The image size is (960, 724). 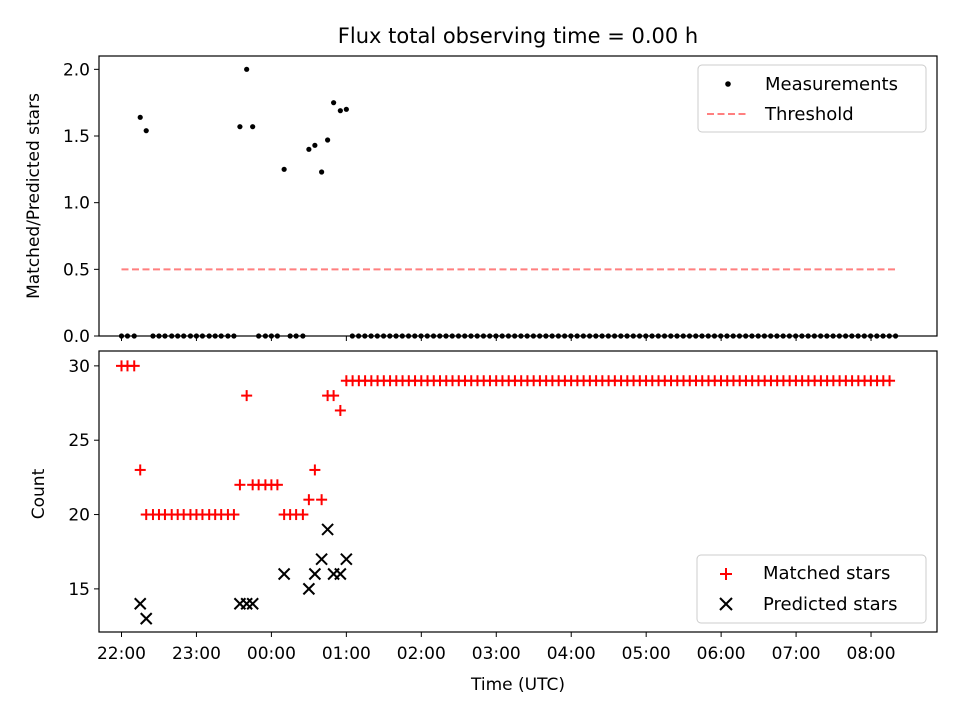 I want to click on x-tick-label: 07:00, so click(x=796, y=654).